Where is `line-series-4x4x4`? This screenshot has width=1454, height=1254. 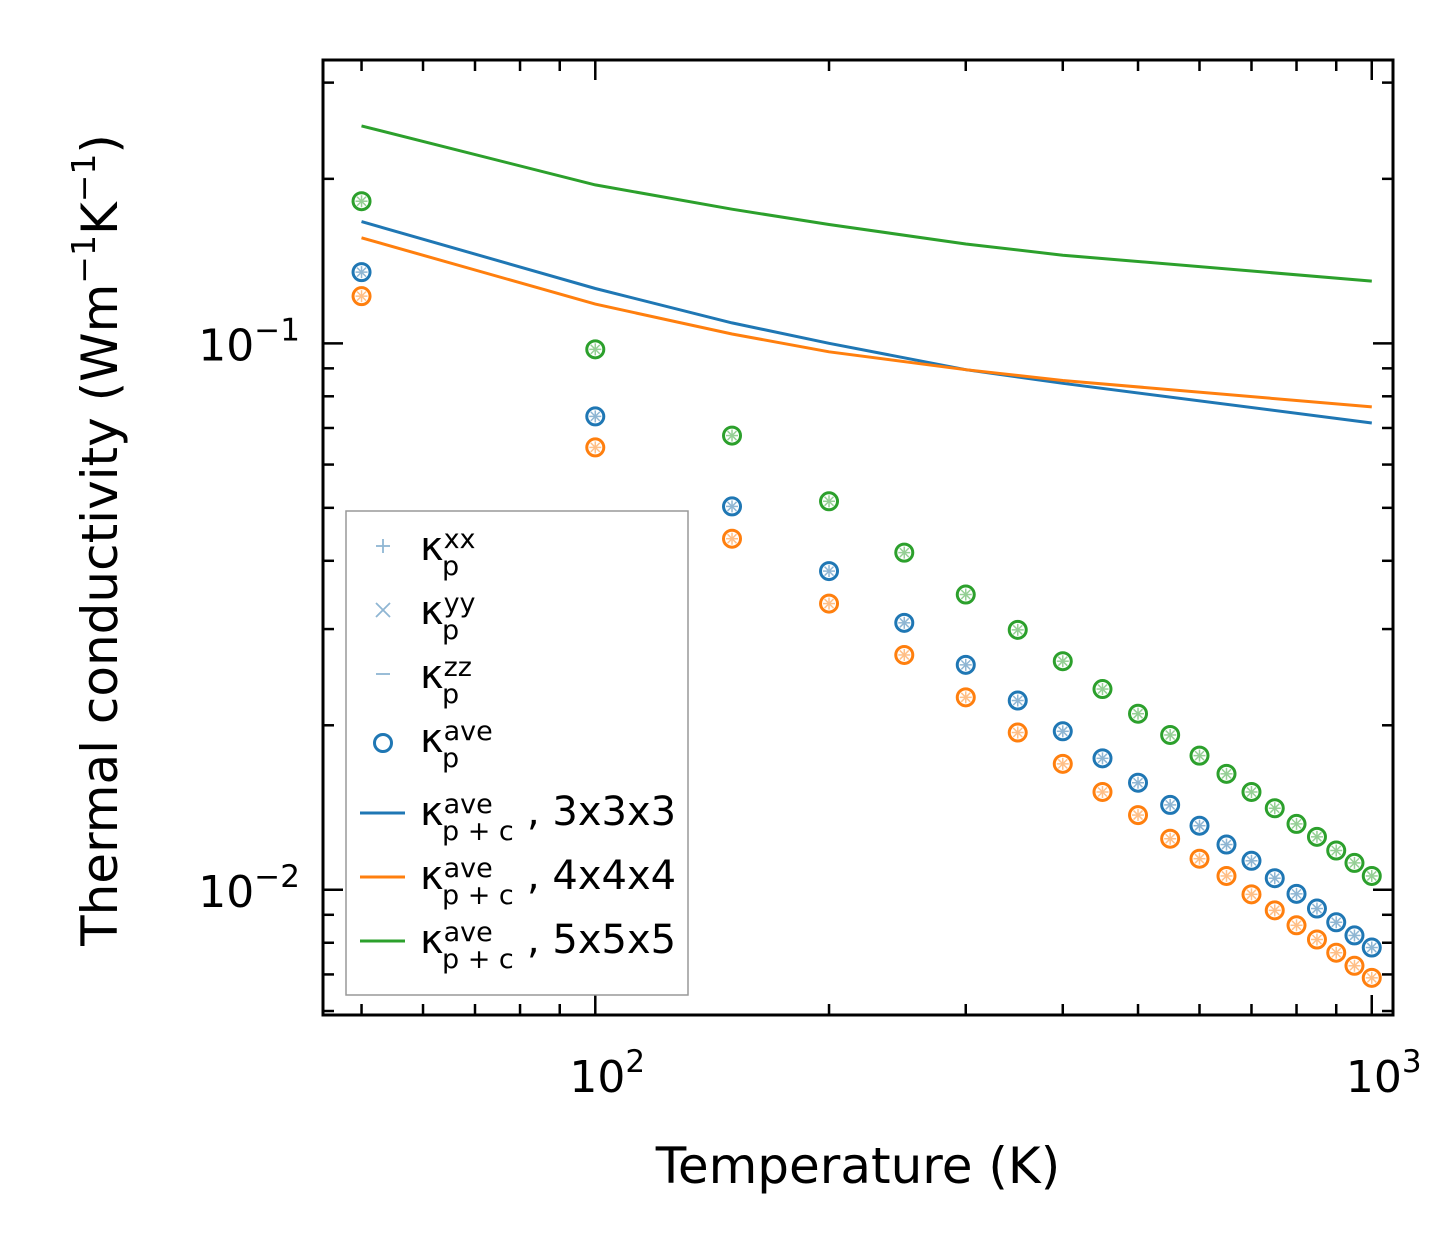
line-series-4x4x4 is located at coordinates (866, 322).